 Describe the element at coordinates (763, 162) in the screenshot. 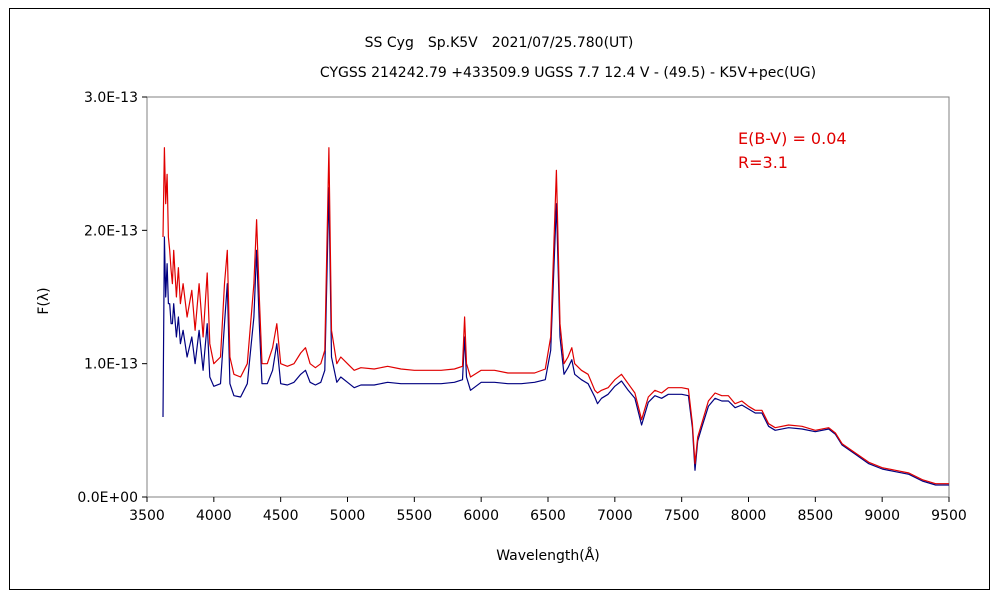

I see `annotation-r: R=3.1` at that location.